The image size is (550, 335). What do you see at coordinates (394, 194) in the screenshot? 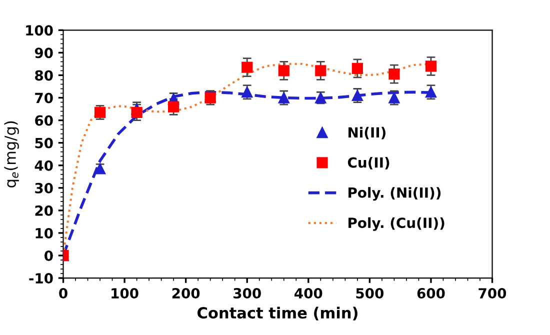
I see `legend-label: Poly. (Ni(II))` at bounding box center [394, 194].